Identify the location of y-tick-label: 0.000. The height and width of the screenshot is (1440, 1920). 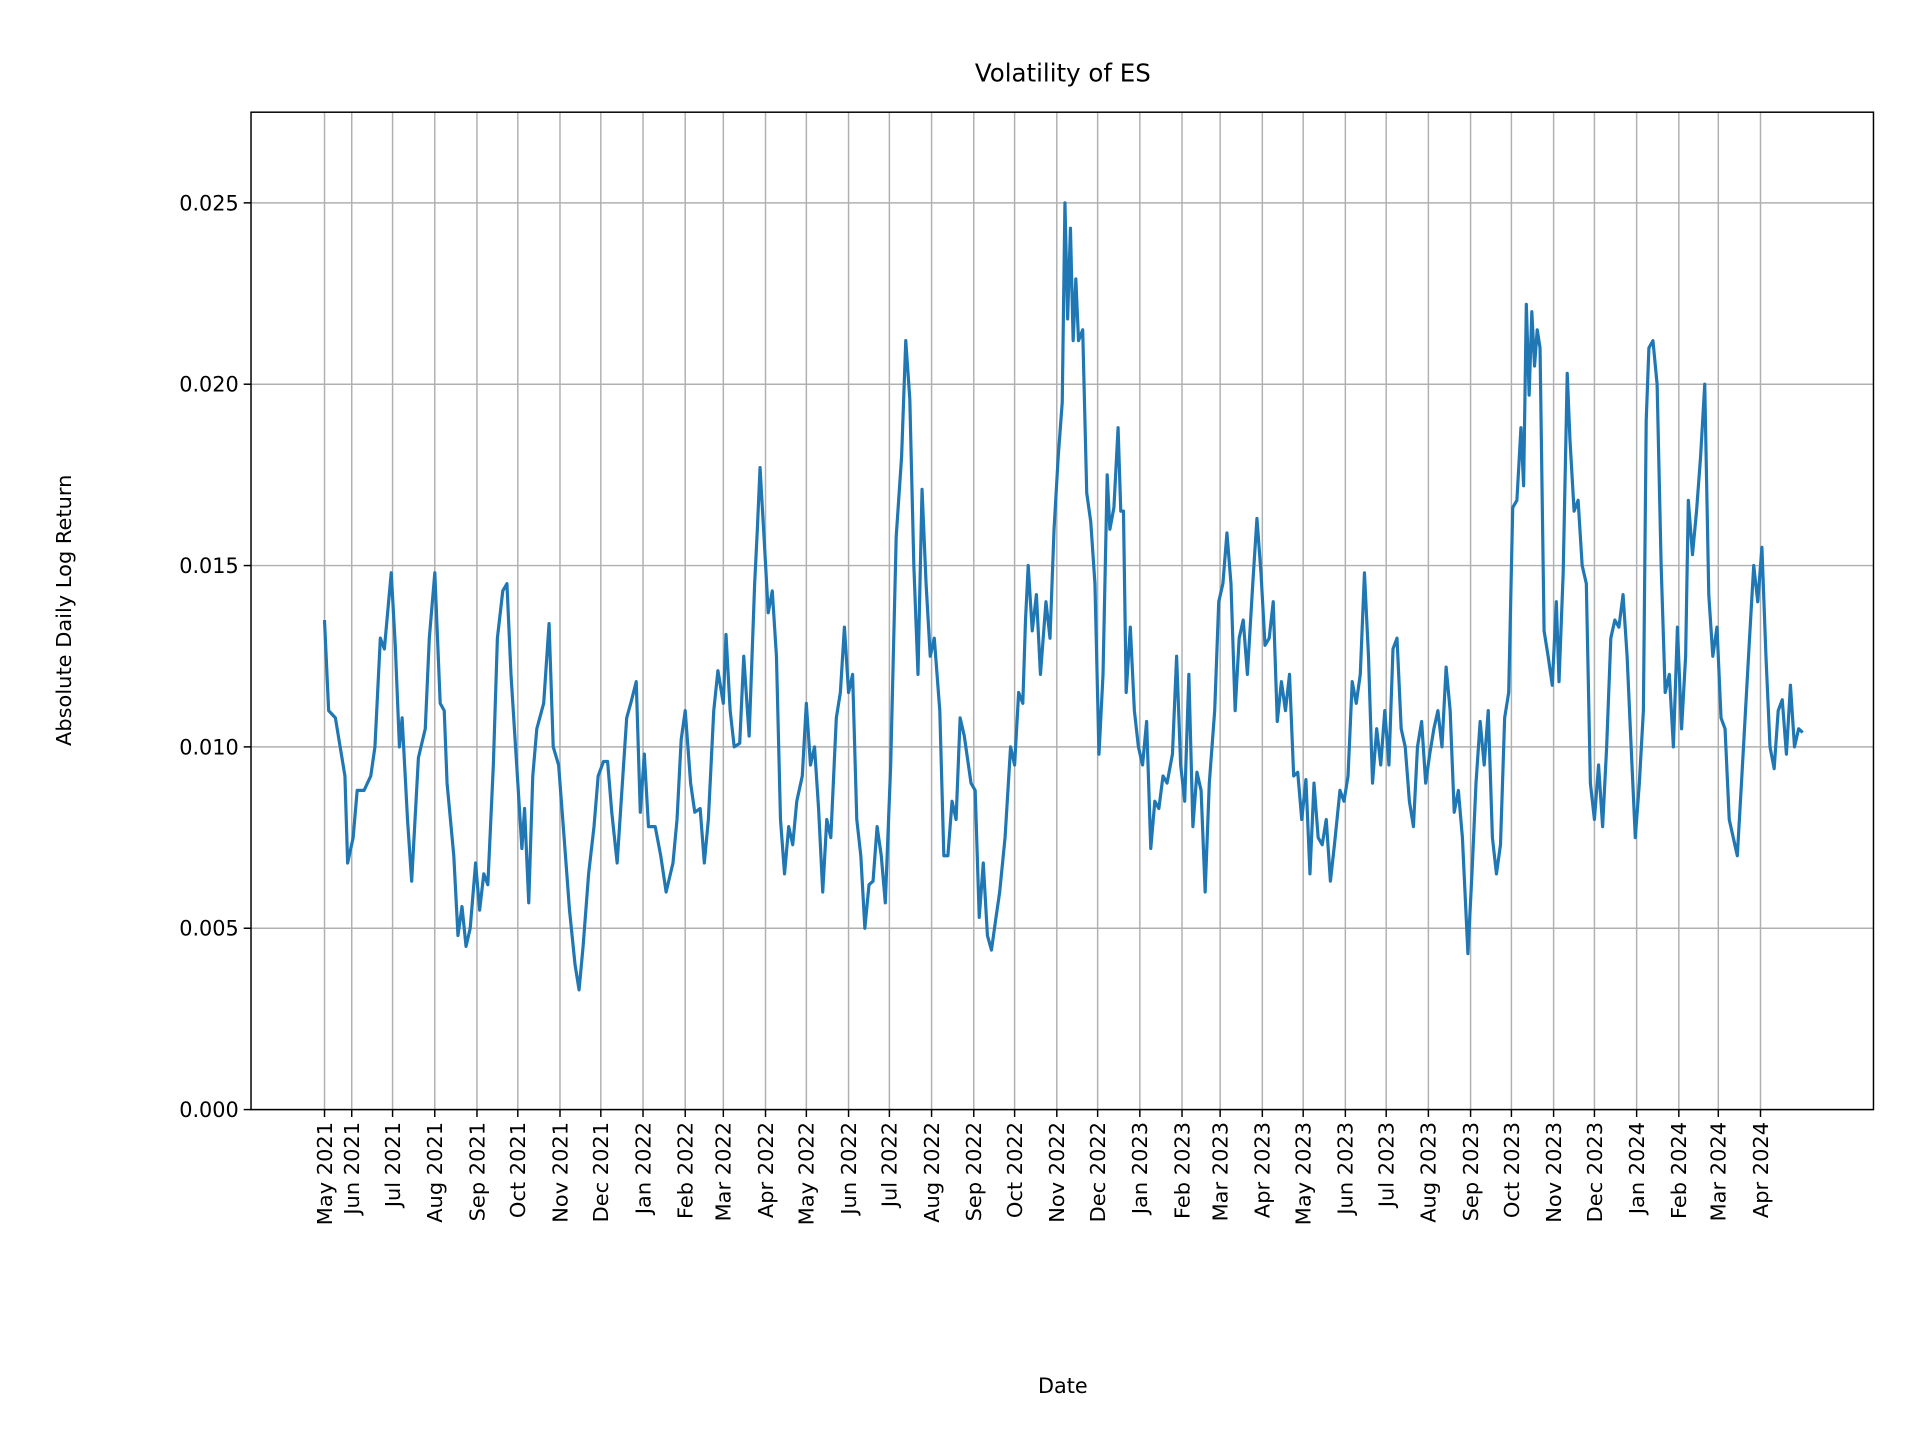
(209, 1110).